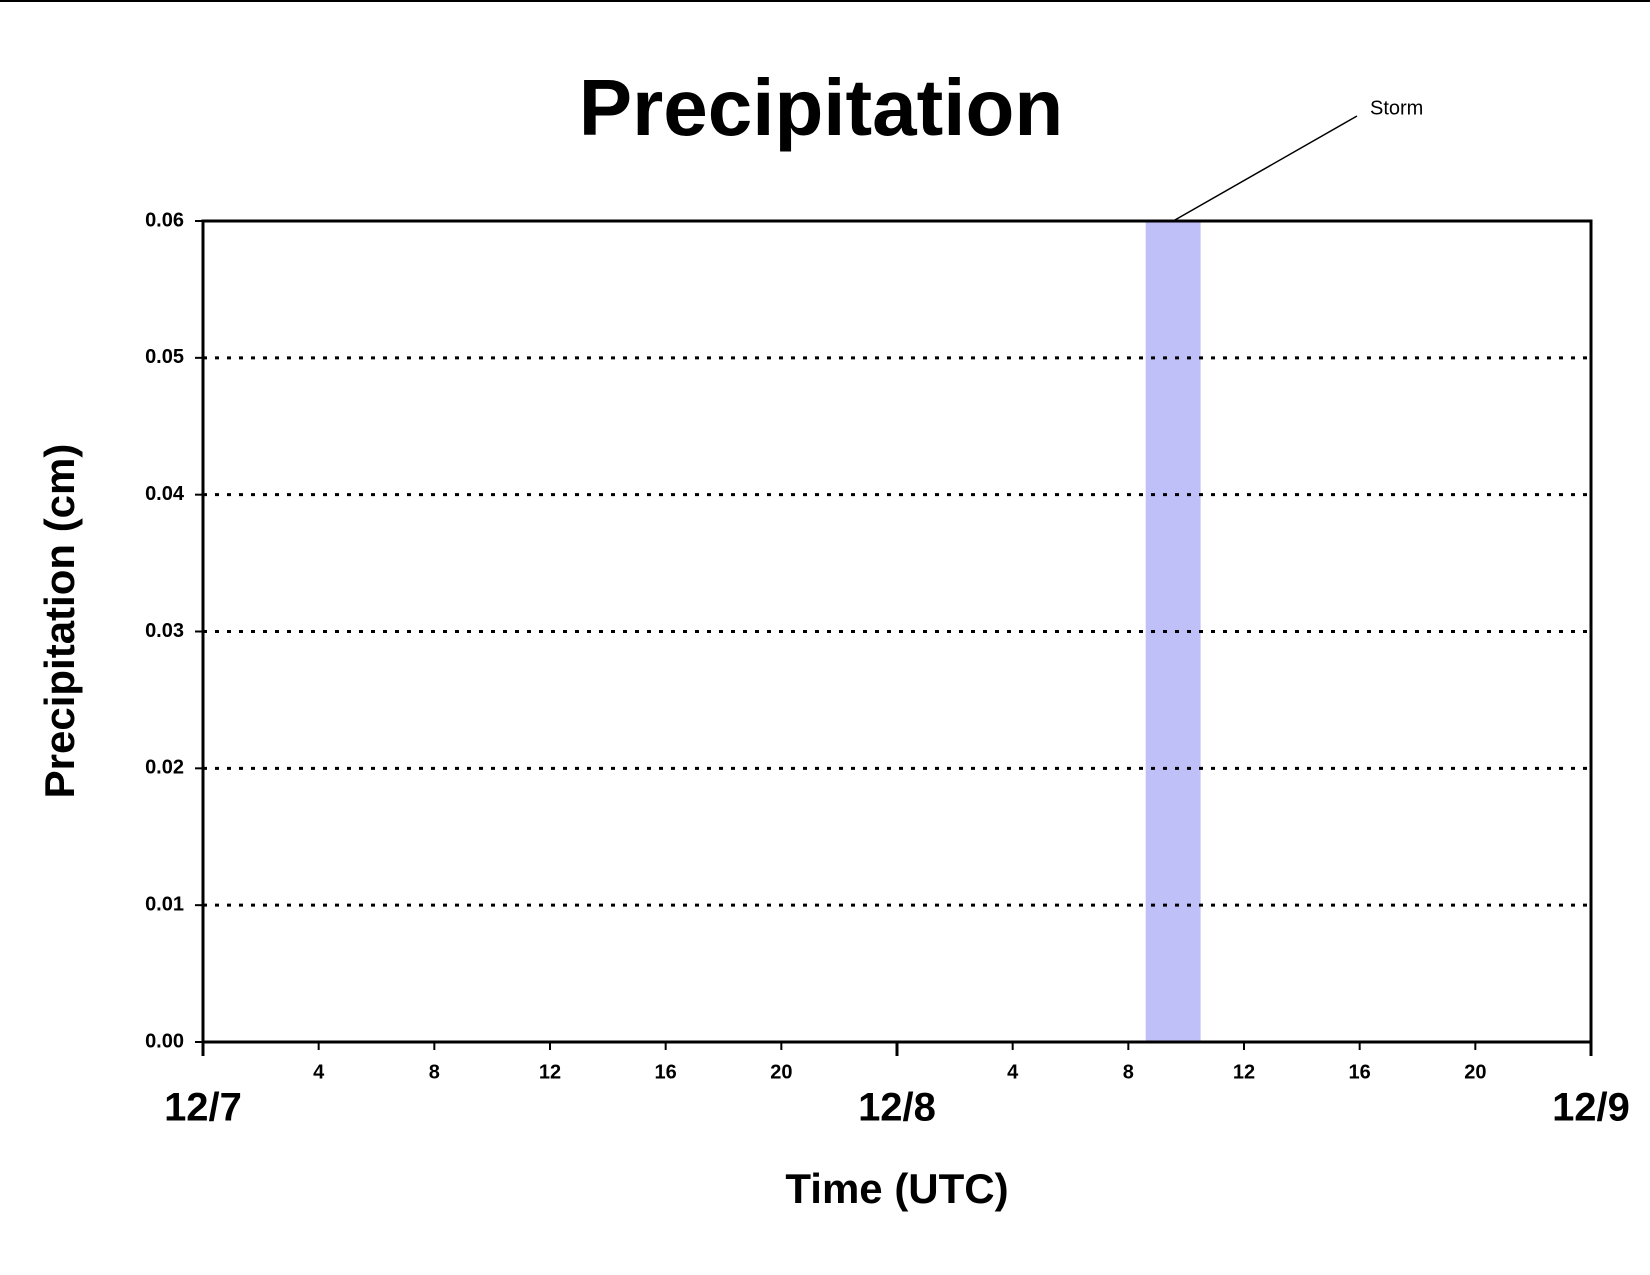 This screenshot has width=1650, height=1275. I want to click on annotation-leader, so click(1265, 168).